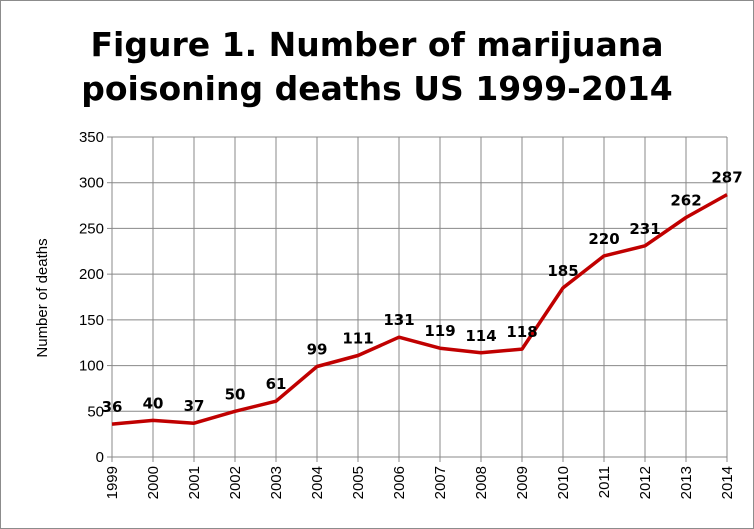 The image size is (754, 529). What do you see at coordinates (603, 239) in the screenshot?
I see `data-label: 220` at bounding box center [603, 239].